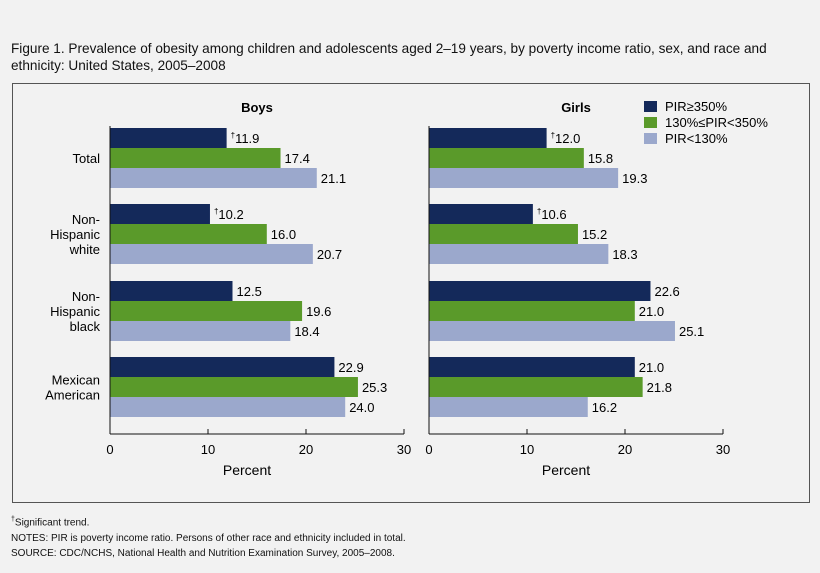 This screenshot has width=820, height=573. What do you see at coordinates (229, 214) in the screenshot?
I see `data-label-boys-1-0: †10.2` at bounding box center [229, 214].